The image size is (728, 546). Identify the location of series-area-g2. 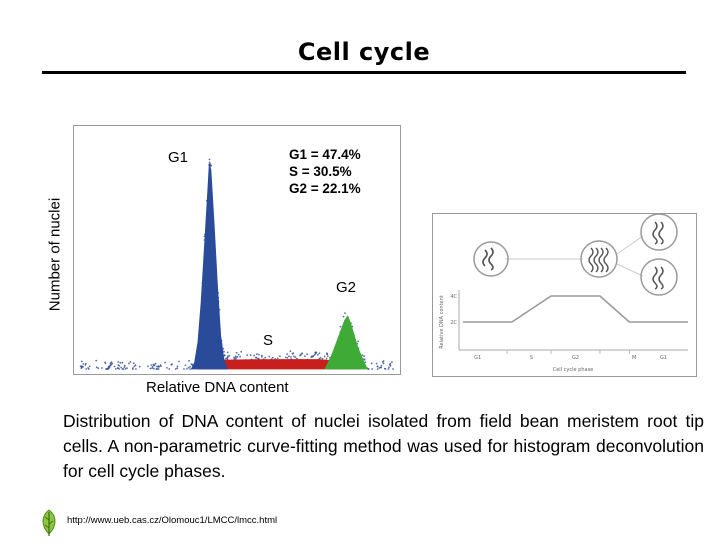
(346, 342).